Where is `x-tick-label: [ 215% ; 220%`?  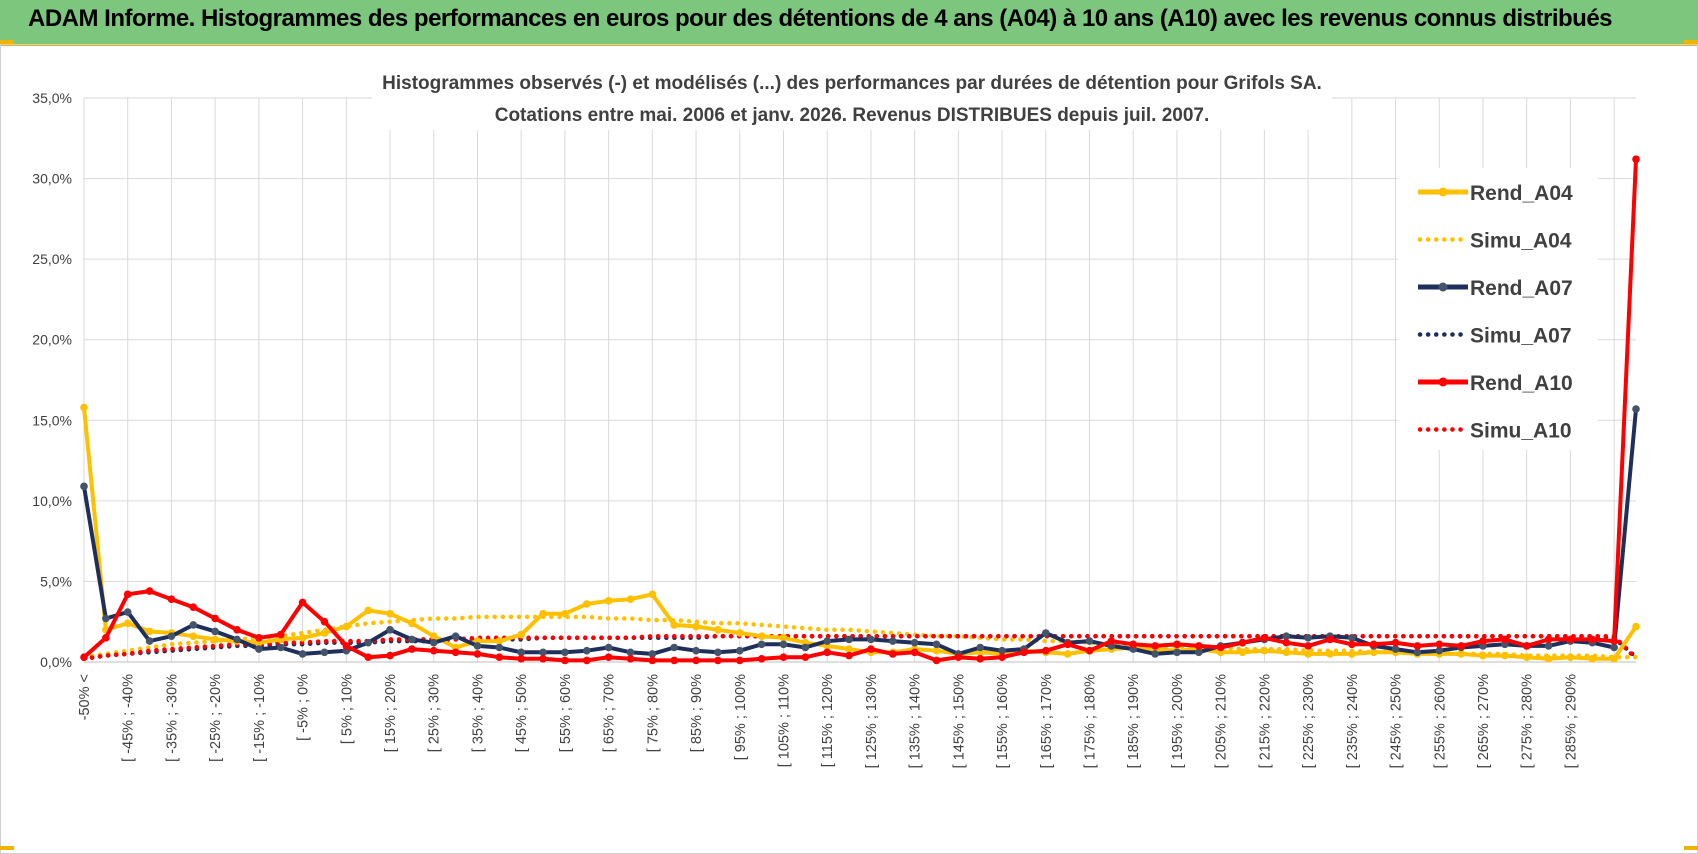 x-tick-label: [ 215% ; 220% is located at coordinates (1265, 721).